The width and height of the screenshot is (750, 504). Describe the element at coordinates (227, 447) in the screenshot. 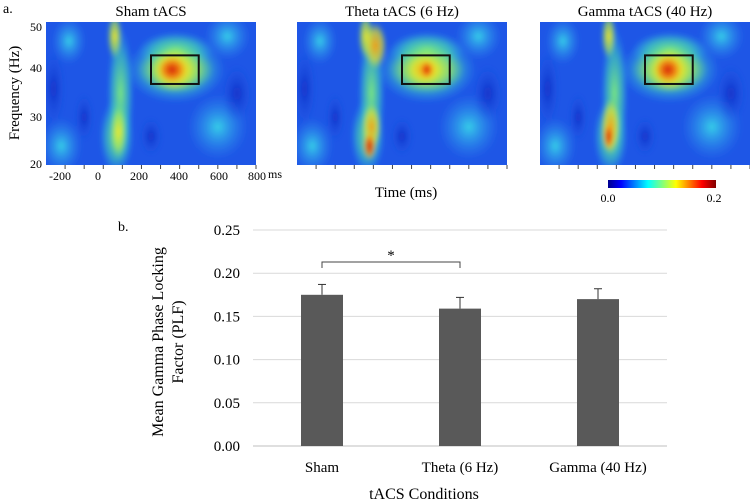

I see `bar-y-tick-label: 0.00` at that location.